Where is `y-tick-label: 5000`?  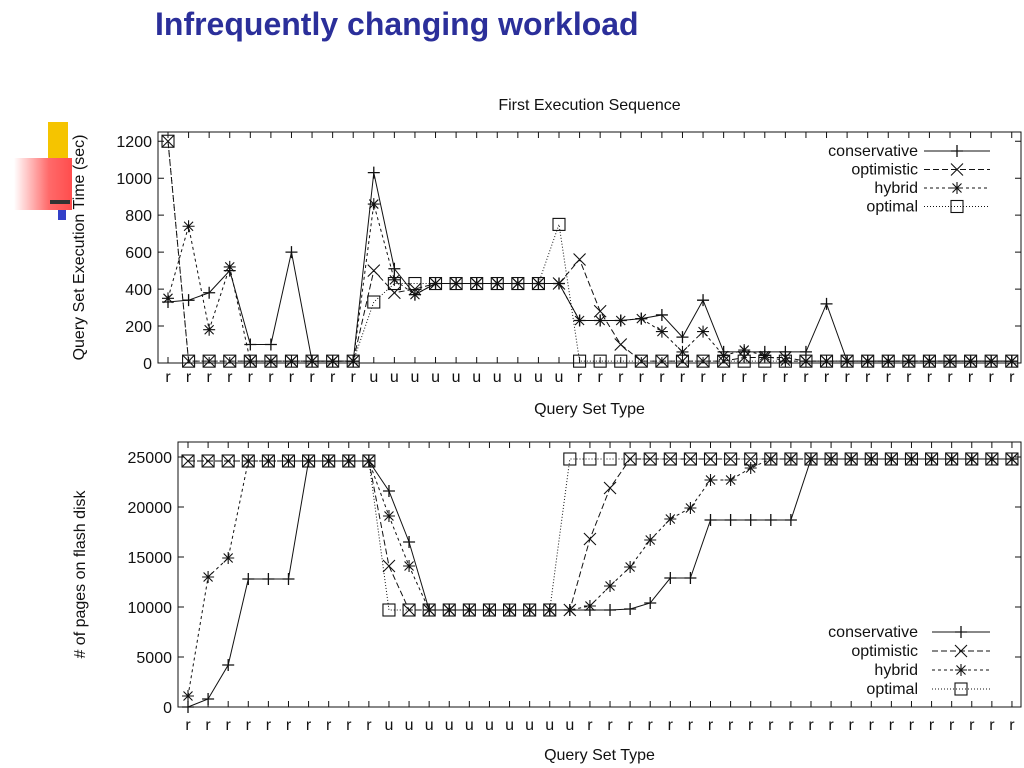
y-tick-label: 5000 is located at coordinates (154, 658).